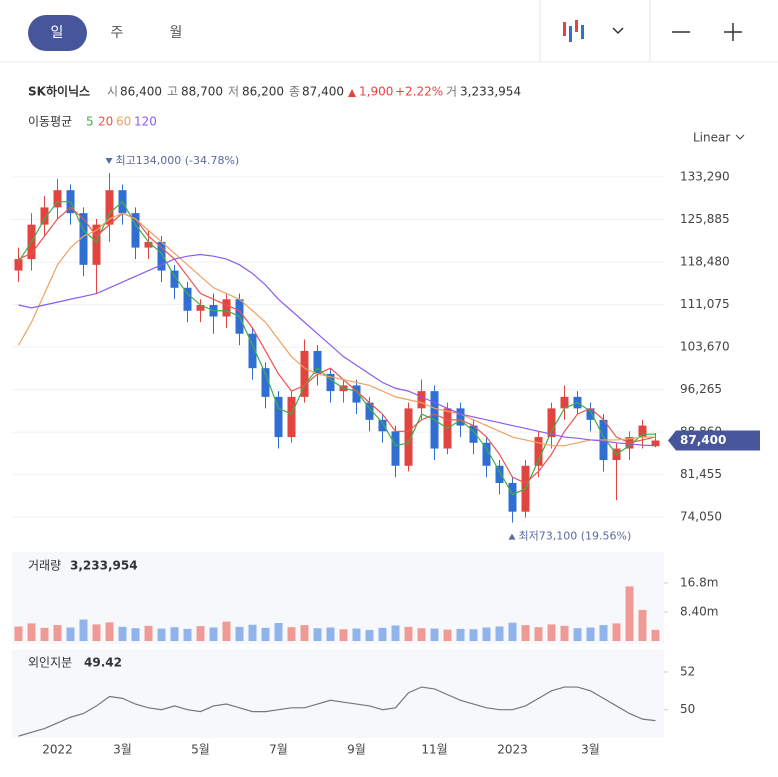 The image size is (778, 777). What do you see at coordinates (178, 160) in the screenshot?
I see `max-annotation: 최고134,000 (-34.78%)` at bounding box center [178, 160].